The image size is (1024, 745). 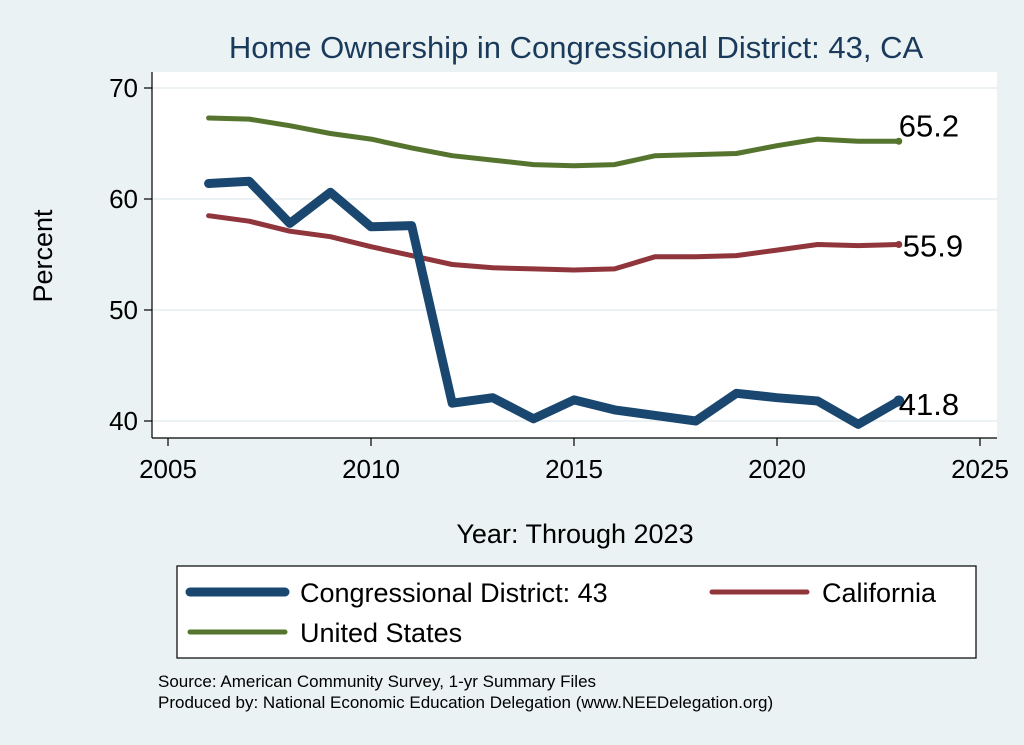 What do you see at coordinates (454, 593) in the screenshot?
I see `legend-label-district: Congressional District: 43` at bounding box center [454, 593].